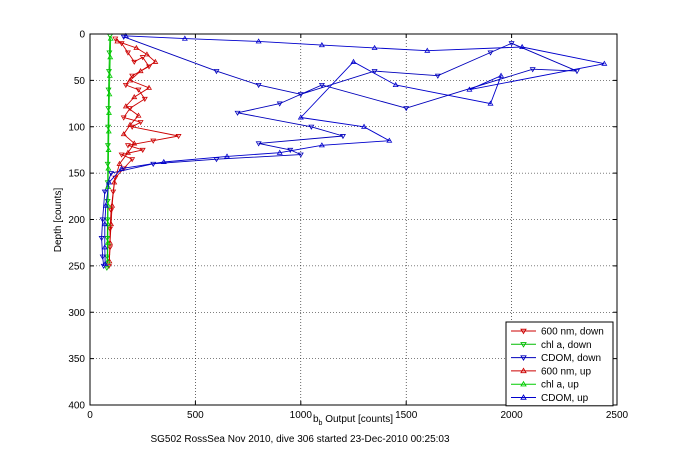 The height and width of the screenshot is (454, 681). I want to click on y-tick-label: 50, so click(80, 81).